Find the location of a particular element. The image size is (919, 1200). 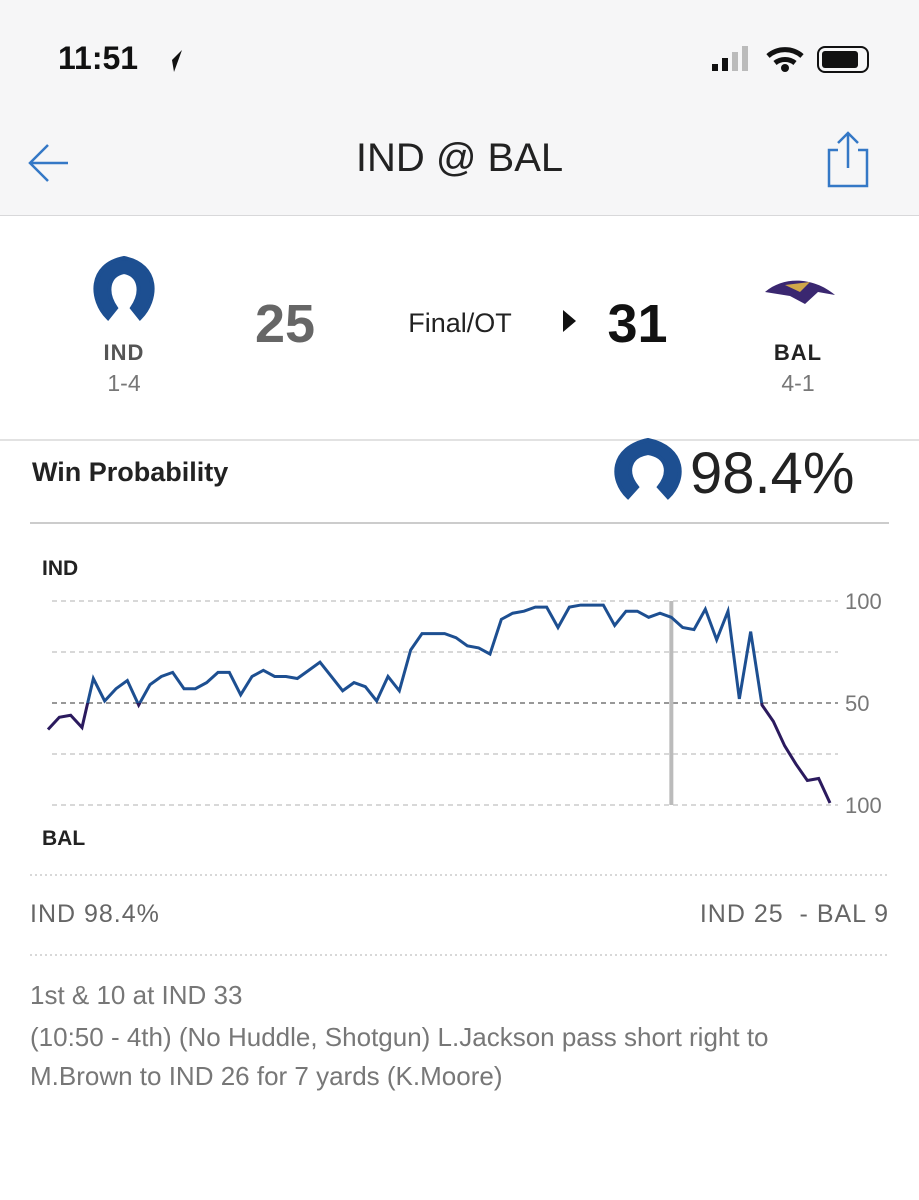

battery is located at coordinates (843, 59).